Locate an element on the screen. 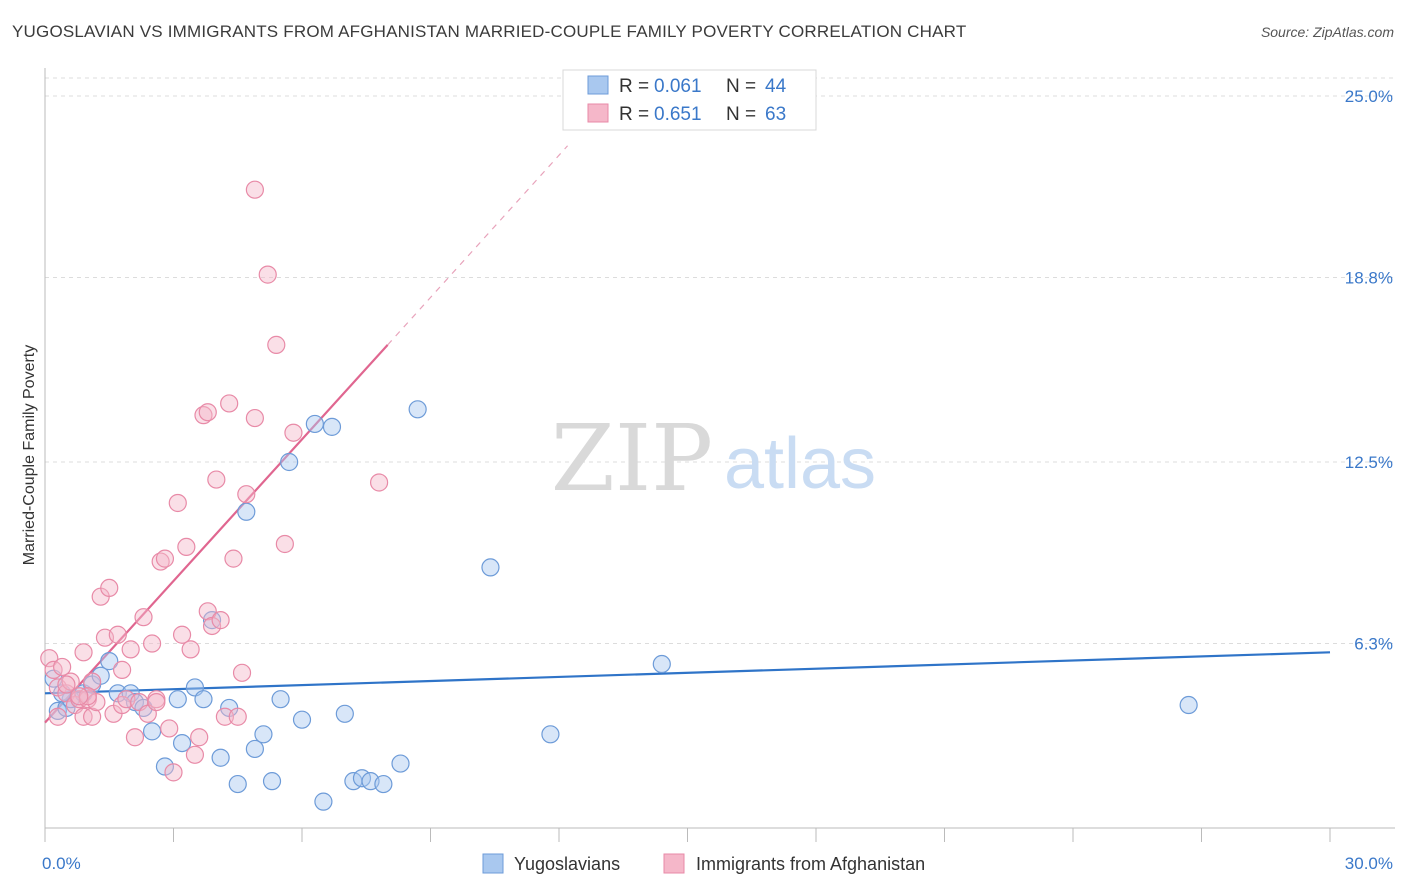 Image resolution: width=1406 pixels, height=892 pixels. yugoslavian-trend-line is located at coordinates (687, 673).